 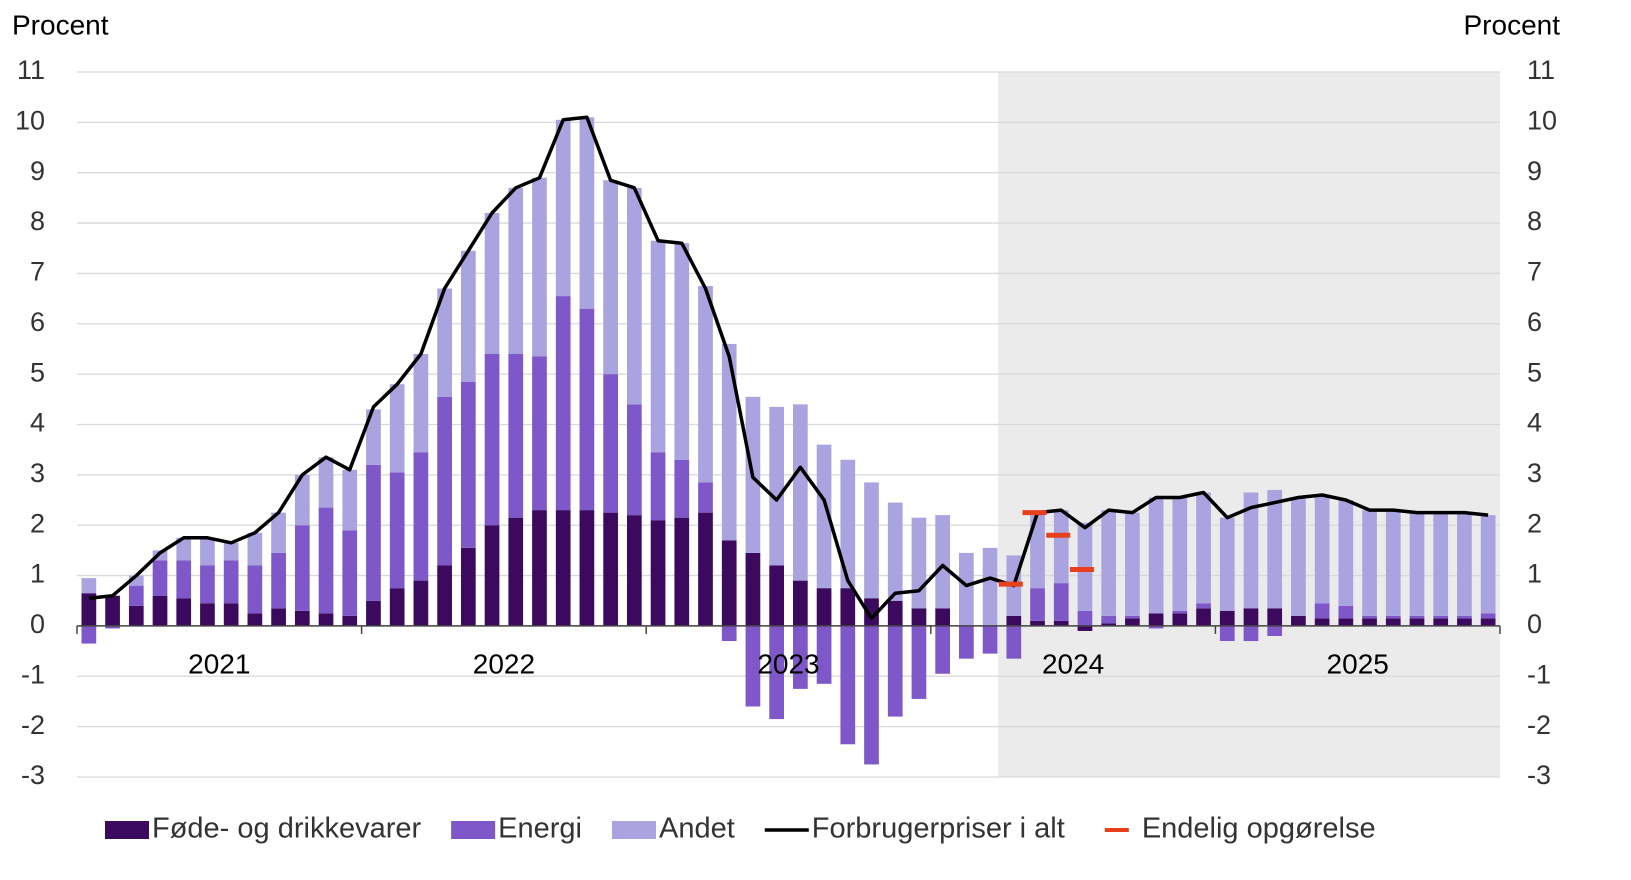 What do you see at coordinates (263, 829) in the screenshot?
I see `legend-item: Føde- og drikkevarer` at bounding box center [263, 829].